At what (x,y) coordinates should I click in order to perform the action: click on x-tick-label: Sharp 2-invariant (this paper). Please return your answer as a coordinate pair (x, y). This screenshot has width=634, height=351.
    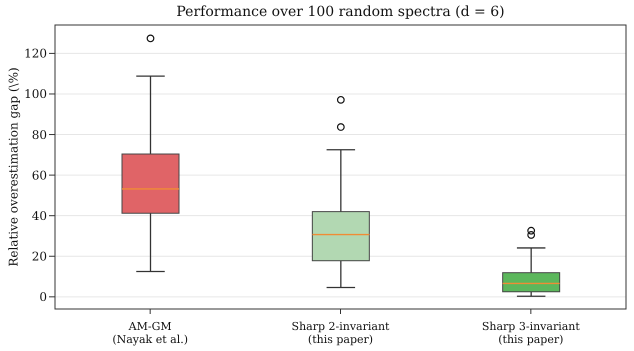
    Looking at the image, I should click on (341, 333).